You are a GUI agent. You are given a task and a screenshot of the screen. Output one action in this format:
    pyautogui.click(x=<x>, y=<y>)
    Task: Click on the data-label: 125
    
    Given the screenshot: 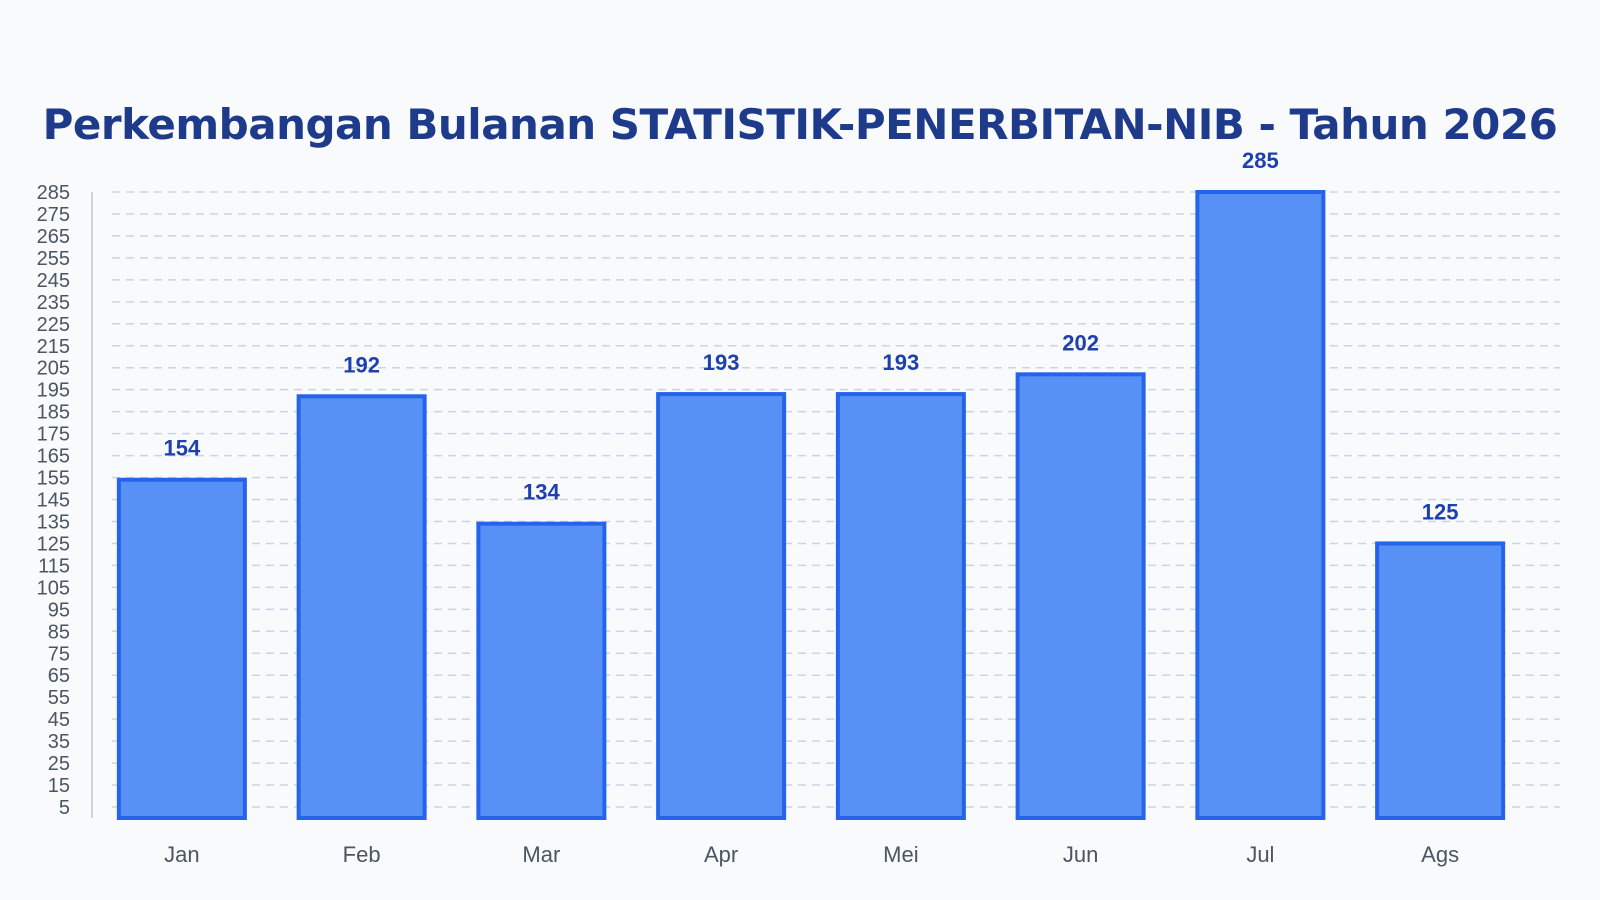 What is the action you would take?
    pyautogui.click(x=1440, y=511)
    